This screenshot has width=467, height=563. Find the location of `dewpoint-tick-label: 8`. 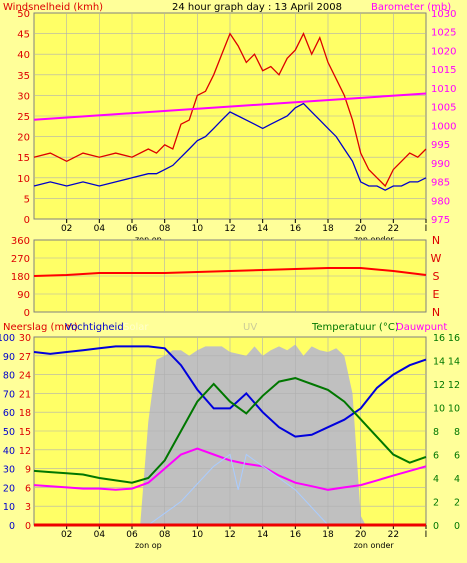

dewpoint-tick-label: 8 is located at coordinates (457, 432).